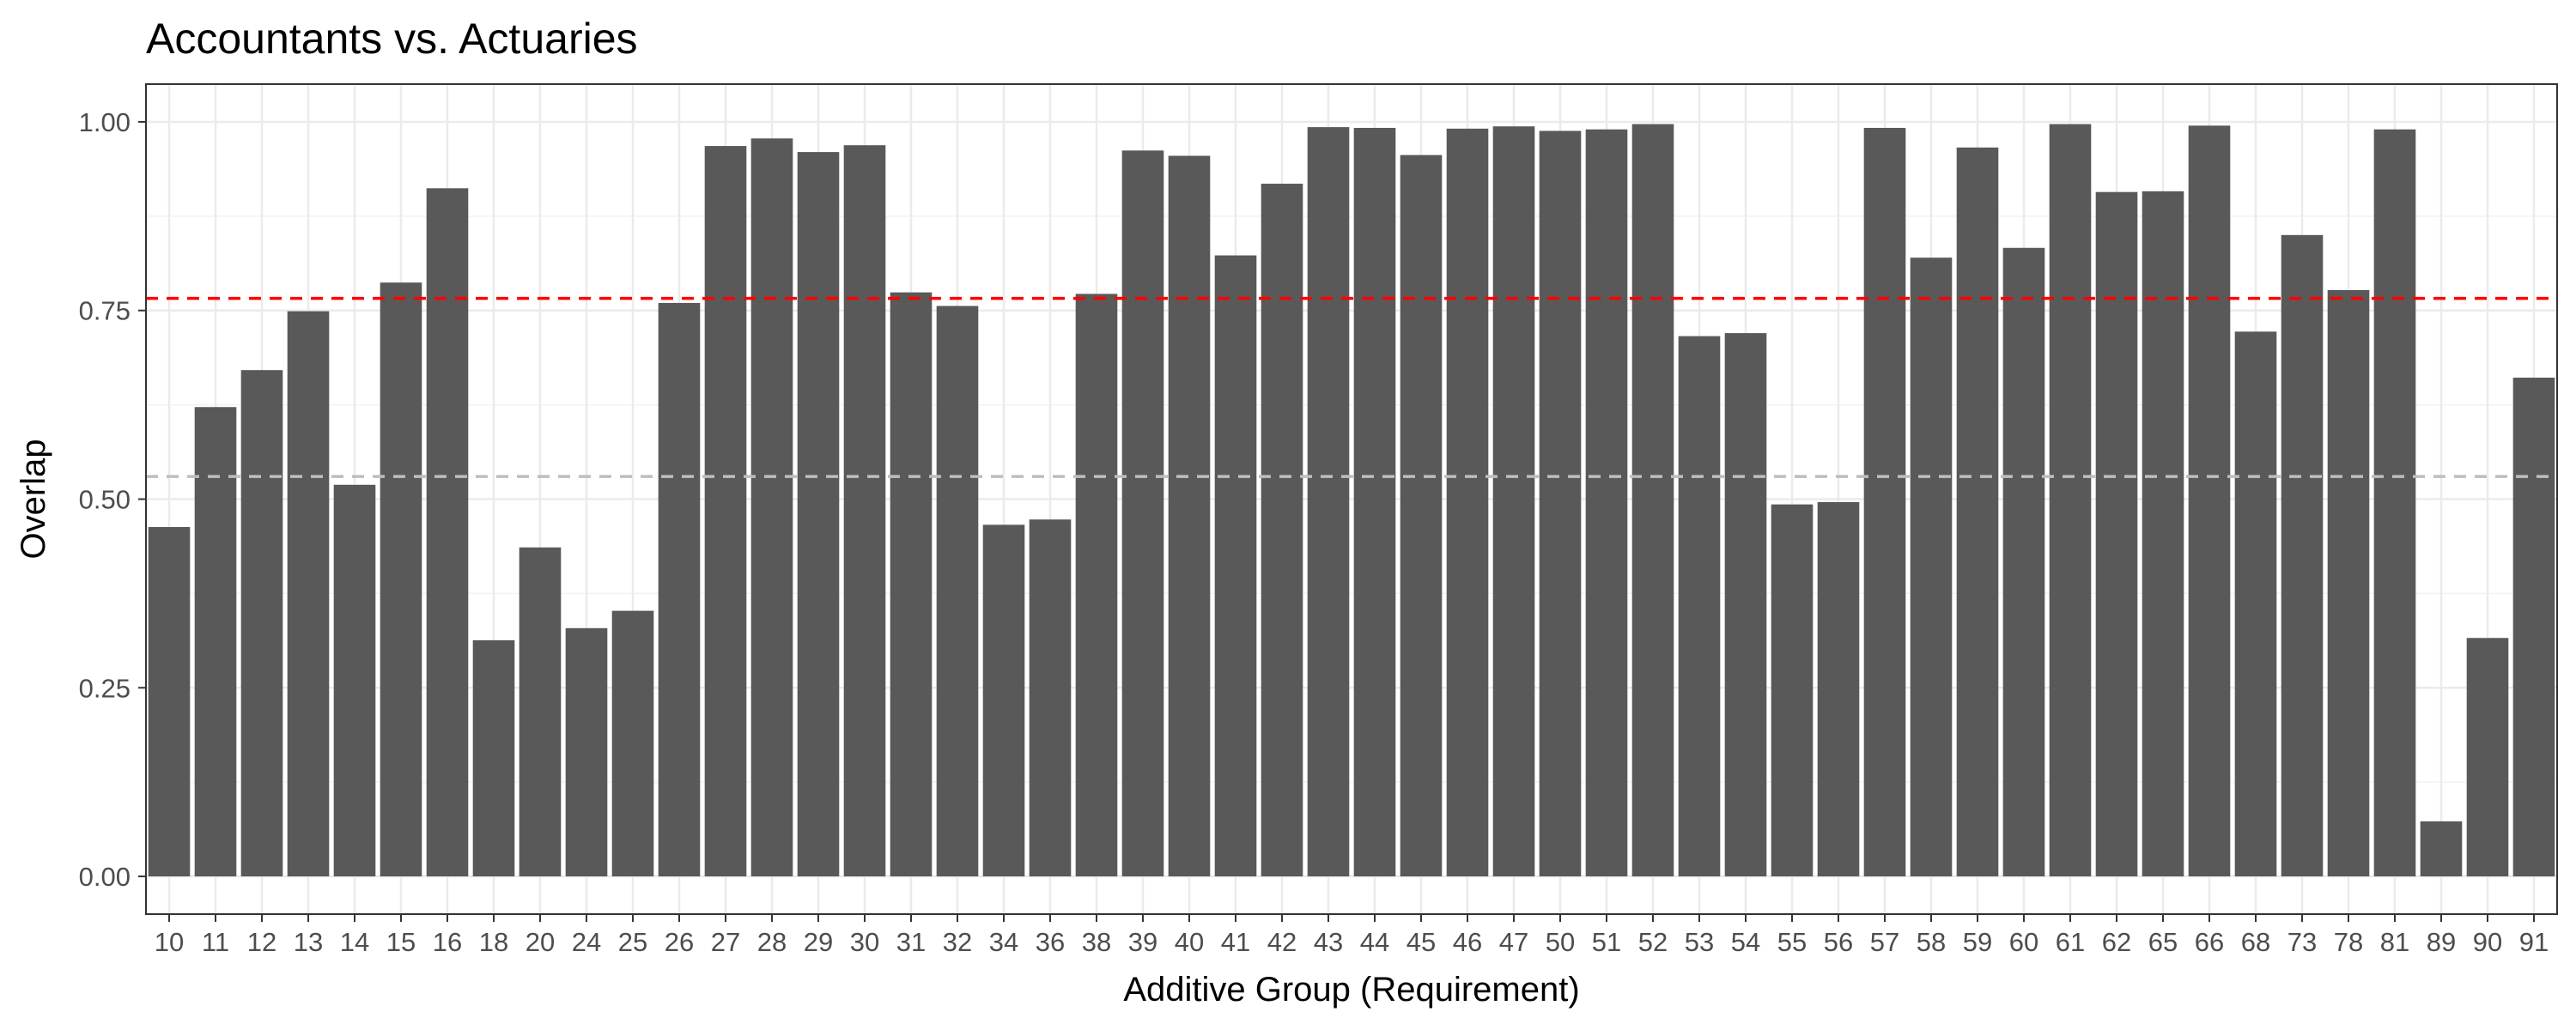  I want to click on x-axis-title: Additive Group (Requirement), so click(1351, 990).